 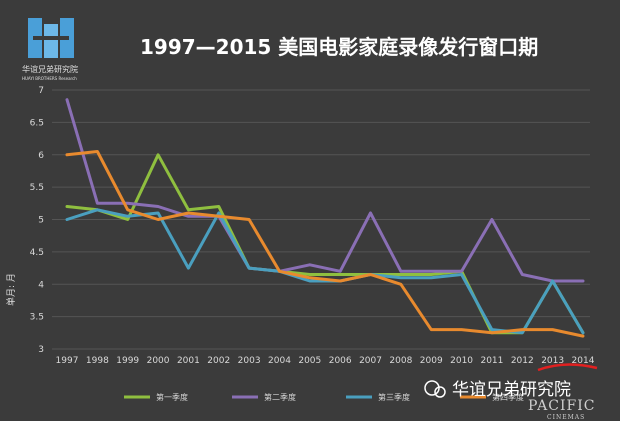 I want to click on chart-title: 1997—2015 美国电影家庭录像发行窗口期, so click(x=339, y=47).